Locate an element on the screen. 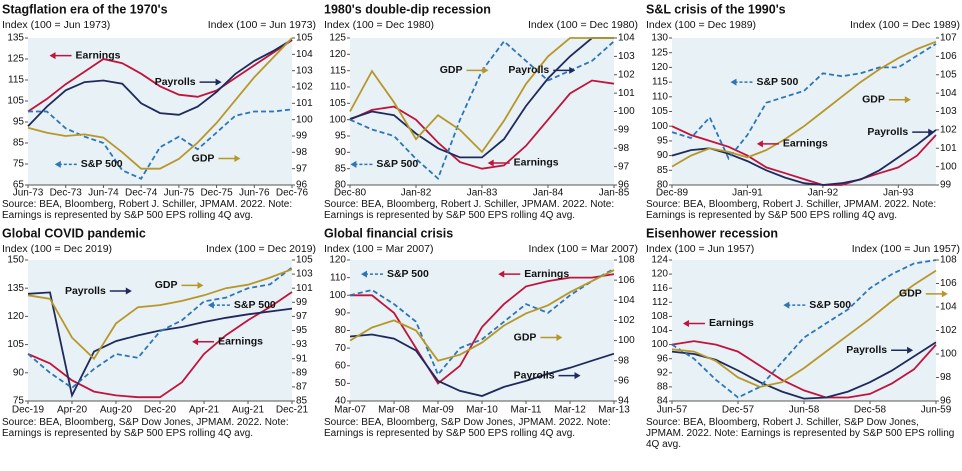  y-tick-label: 65 is located at coordinates (19, 185).